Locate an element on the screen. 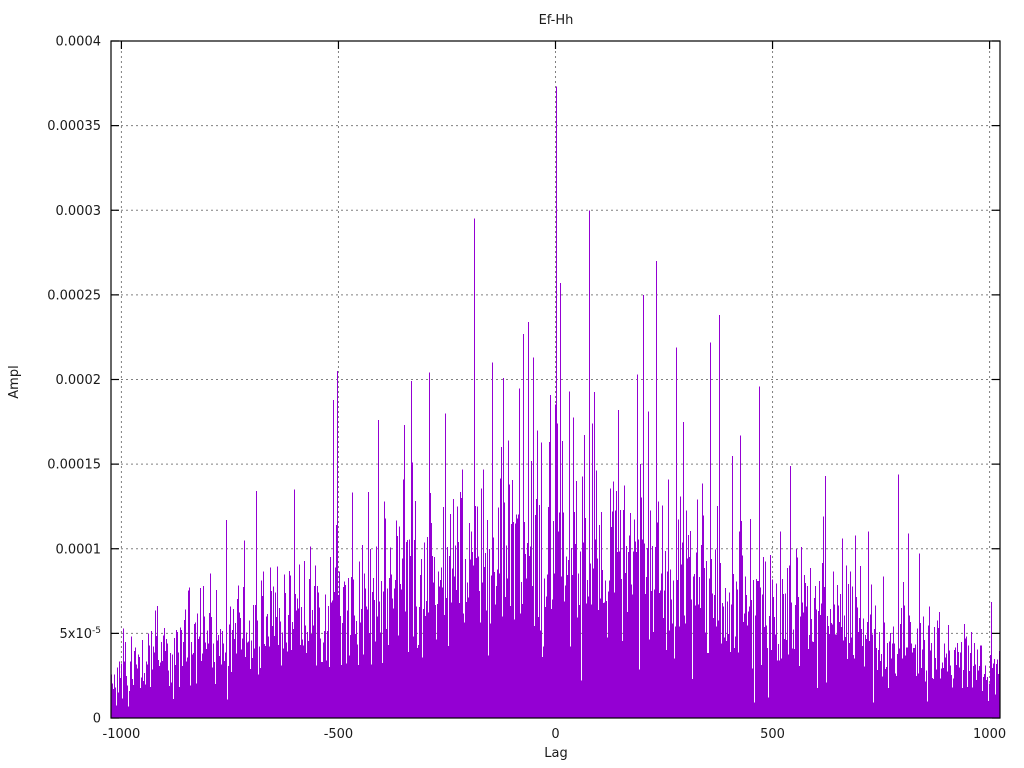  y-tick-label: 0.00035 is located at coordinates (74, 126).